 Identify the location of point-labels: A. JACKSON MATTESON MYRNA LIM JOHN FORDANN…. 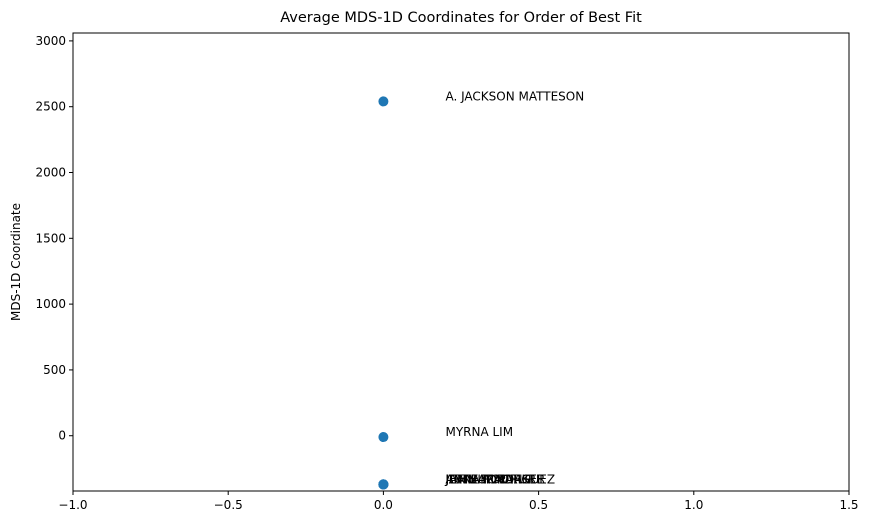
(514, 287).